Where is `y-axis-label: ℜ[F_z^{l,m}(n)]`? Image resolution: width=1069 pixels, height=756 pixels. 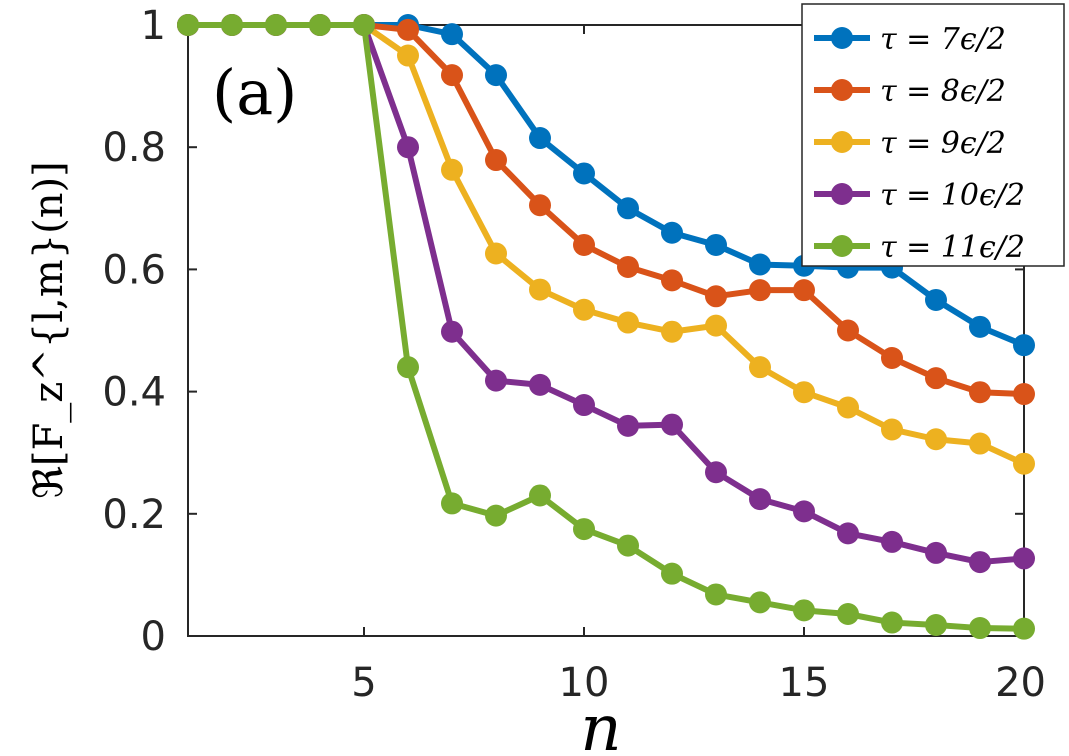
y-axis-label: ℜ[F_z^{l,m}(n)] is located at coordinates (49, 329).